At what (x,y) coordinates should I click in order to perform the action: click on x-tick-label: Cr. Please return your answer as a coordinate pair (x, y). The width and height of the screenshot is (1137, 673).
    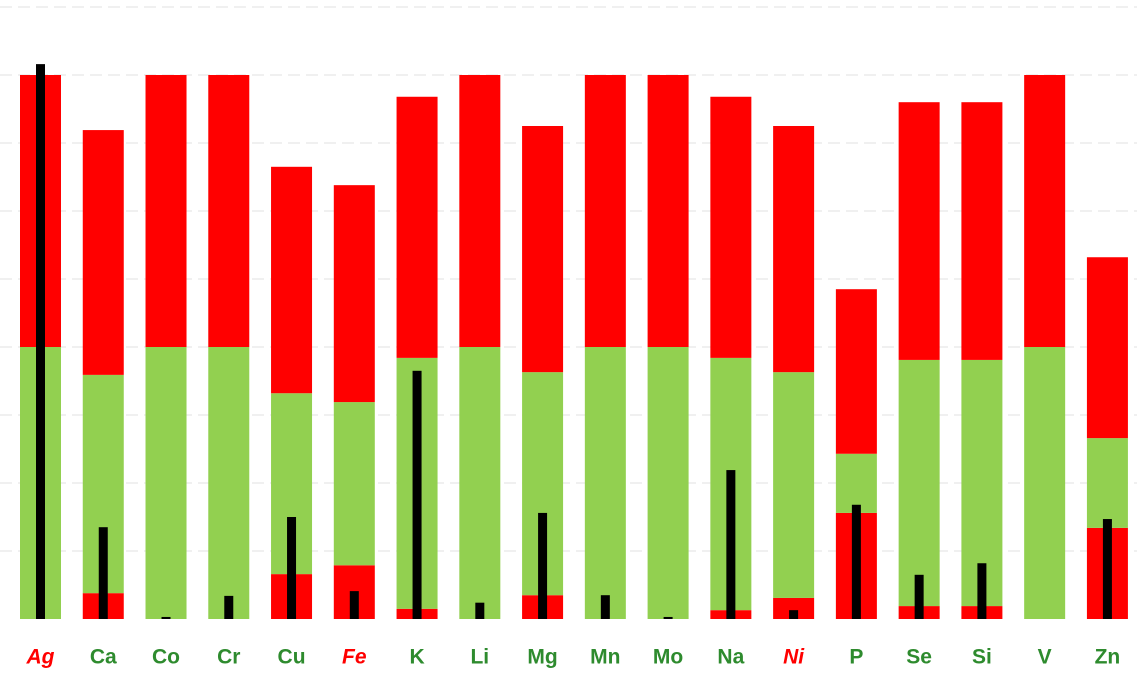
    Looking at the image, I should click on (228, 657).